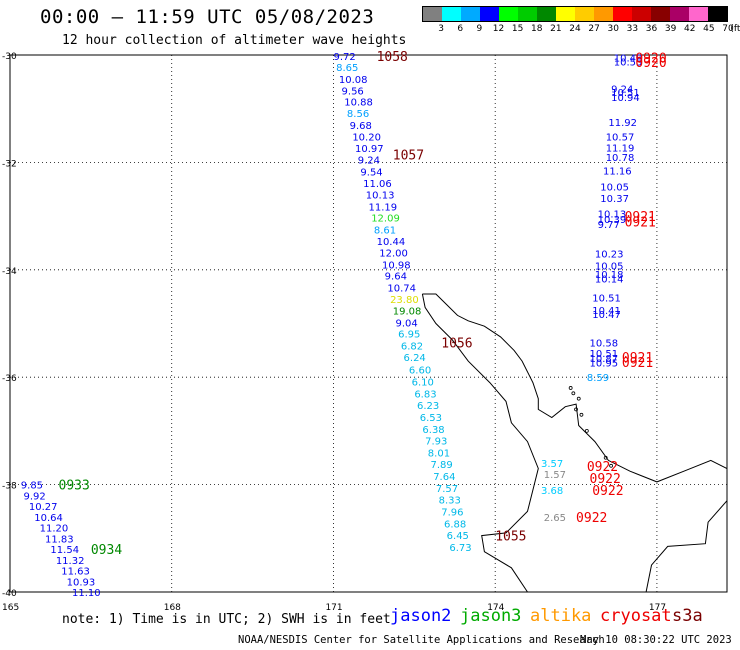  What do you see at coordinates (441, 465) in the screenshot?
I see `wave-height-label: 7.89` at bounding box center [441, 465].